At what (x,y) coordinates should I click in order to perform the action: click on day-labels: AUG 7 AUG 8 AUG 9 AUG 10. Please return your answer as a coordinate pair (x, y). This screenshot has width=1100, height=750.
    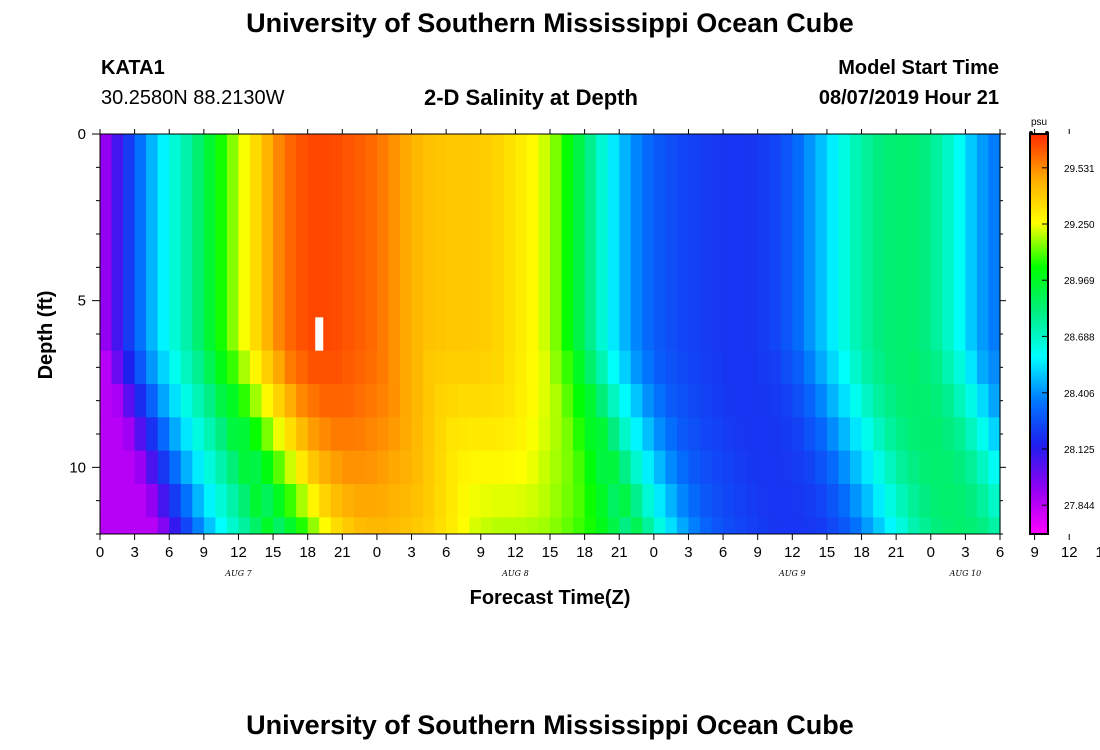
    Looking at the image, I should click on (602, 573).